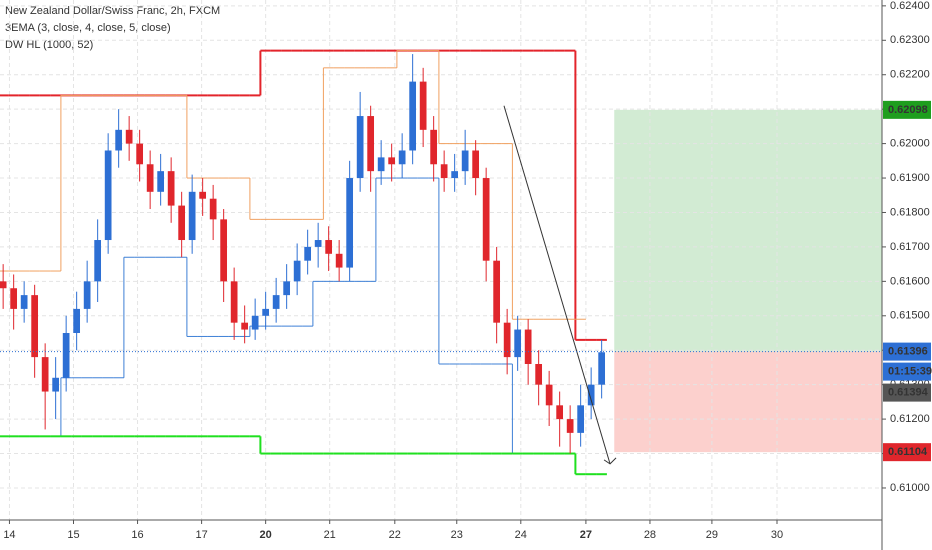 This screenshot has height=550, width=932. What do you see at coordinates (557, 285) in the screenshot?
I see `arrow-line` at bounding box center [557, 285].